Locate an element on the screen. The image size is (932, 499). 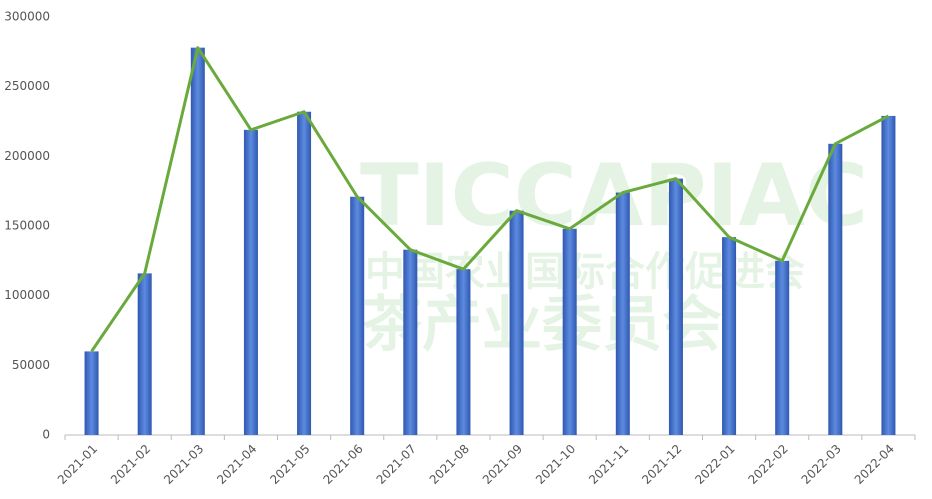
x-tick-label: 2021-01 is located at coordinates (77, 464).